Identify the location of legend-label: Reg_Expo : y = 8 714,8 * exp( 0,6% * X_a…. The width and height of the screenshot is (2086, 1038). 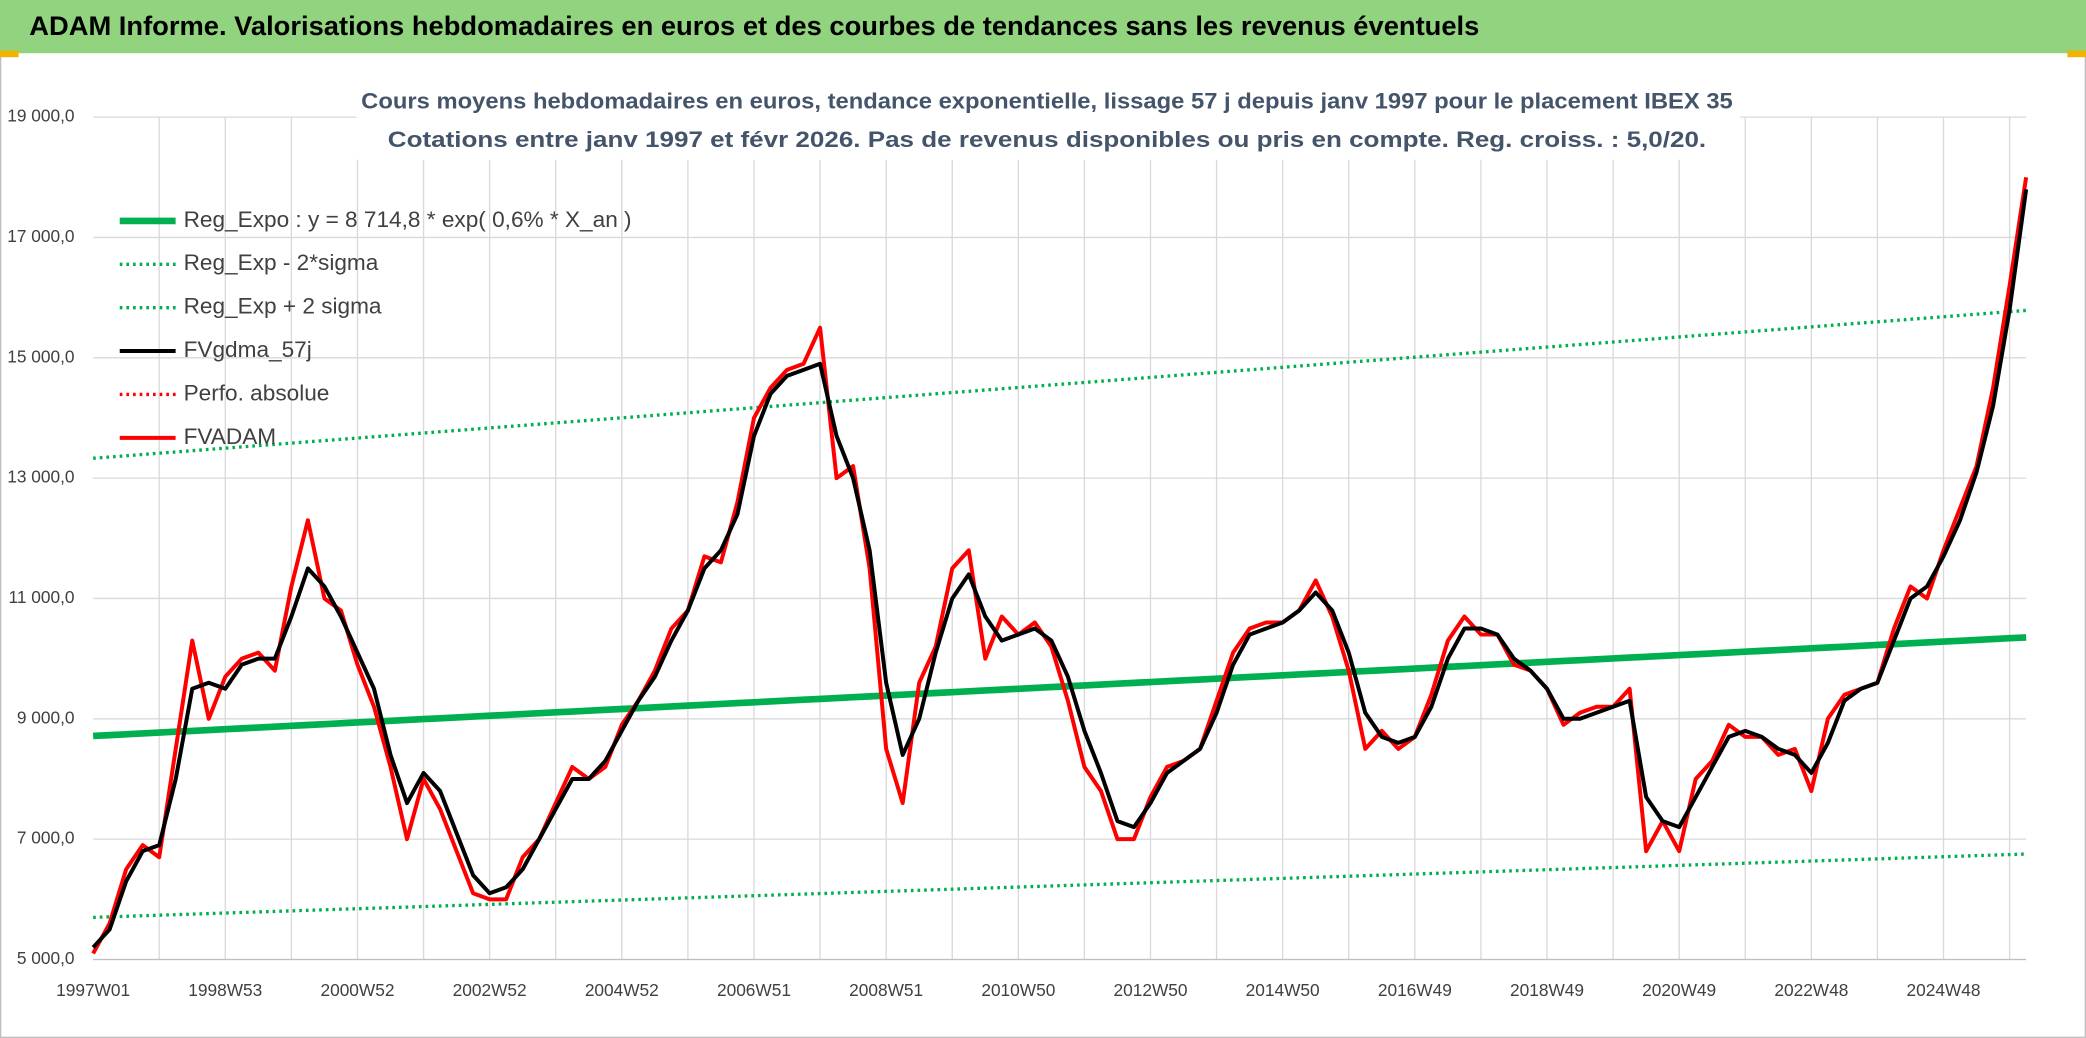
(408, 219).